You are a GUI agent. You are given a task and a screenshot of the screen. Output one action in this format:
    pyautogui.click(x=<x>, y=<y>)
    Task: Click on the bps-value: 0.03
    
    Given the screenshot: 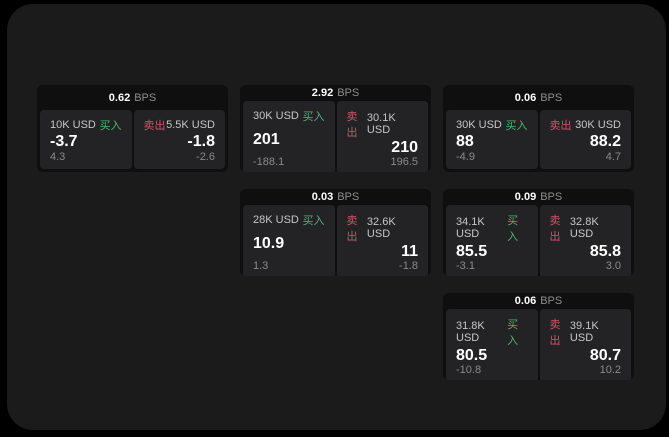 What is the action you would take?
    pyautogui.click(x=322, y=197)
    